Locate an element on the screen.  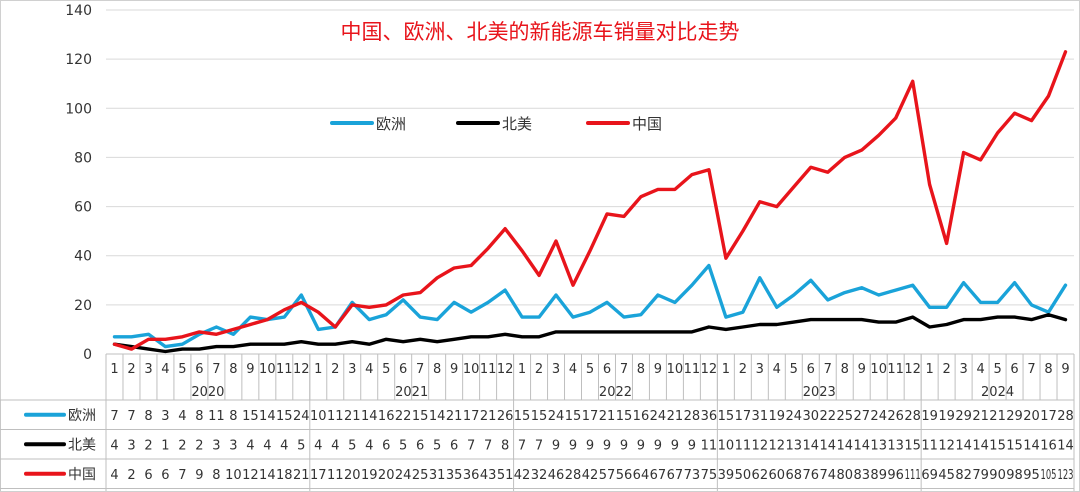
table-cell: 45 is located at coordinates (946, 475).